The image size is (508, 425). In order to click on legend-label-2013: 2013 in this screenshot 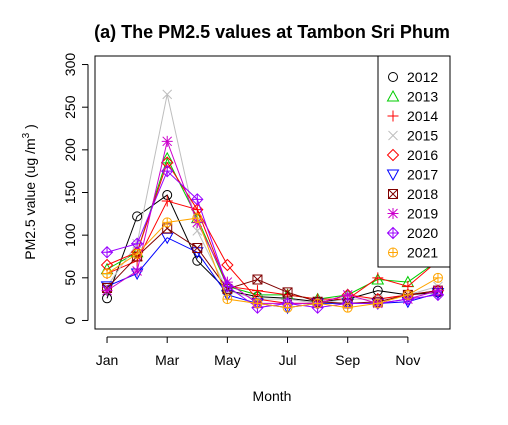, I will do `click(422, 97)`.